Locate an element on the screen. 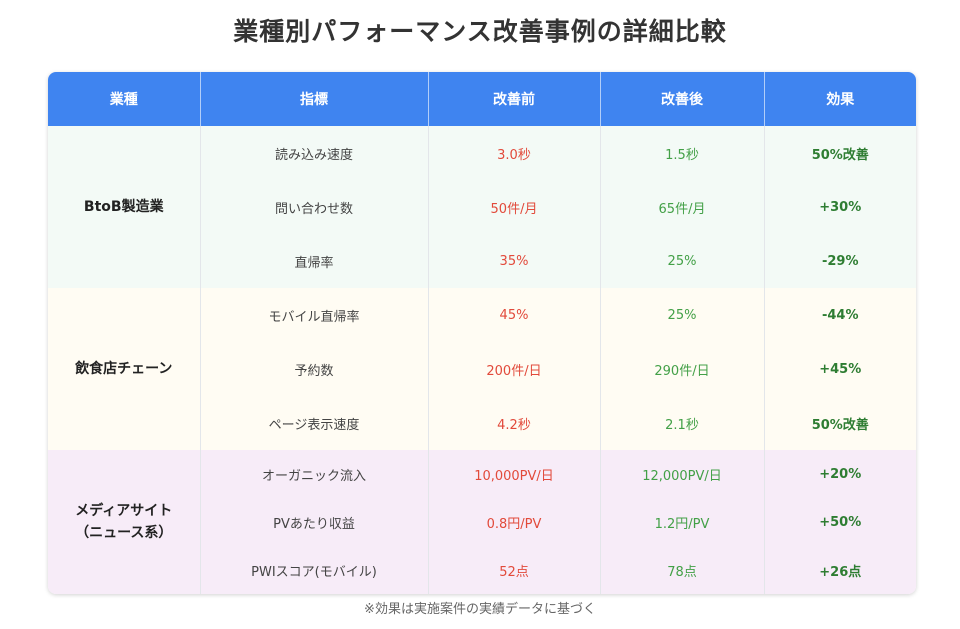 The height and width of the screenshot is (629, 960). header-effect: 効果 is located at coordinates (840, 100).